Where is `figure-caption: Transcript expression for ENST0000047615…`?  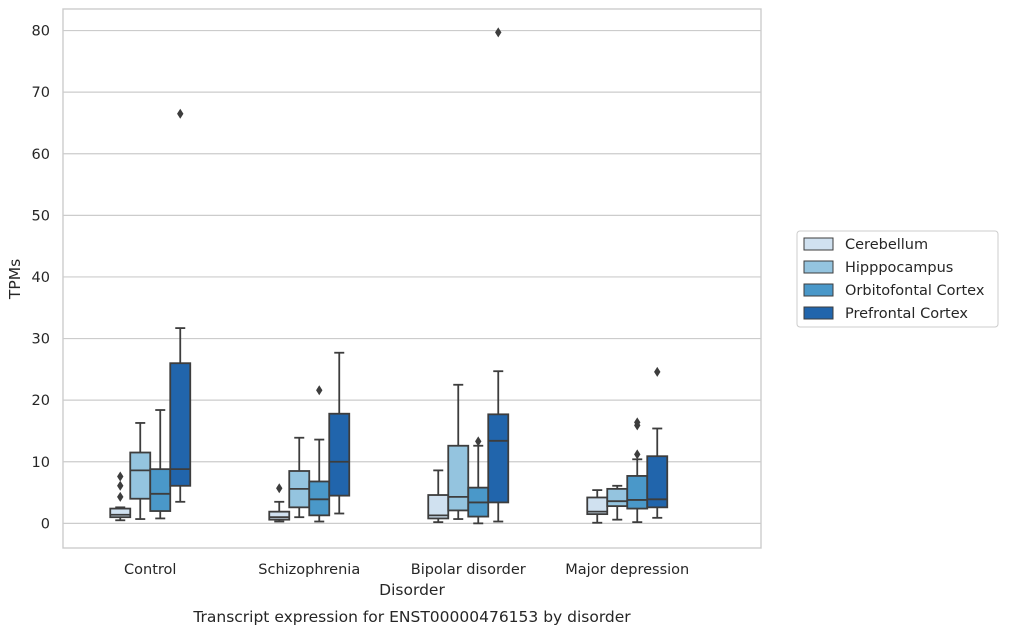 figure-caption: Transcript expression for ENST0000047615… is located at coordinates (411, 617).